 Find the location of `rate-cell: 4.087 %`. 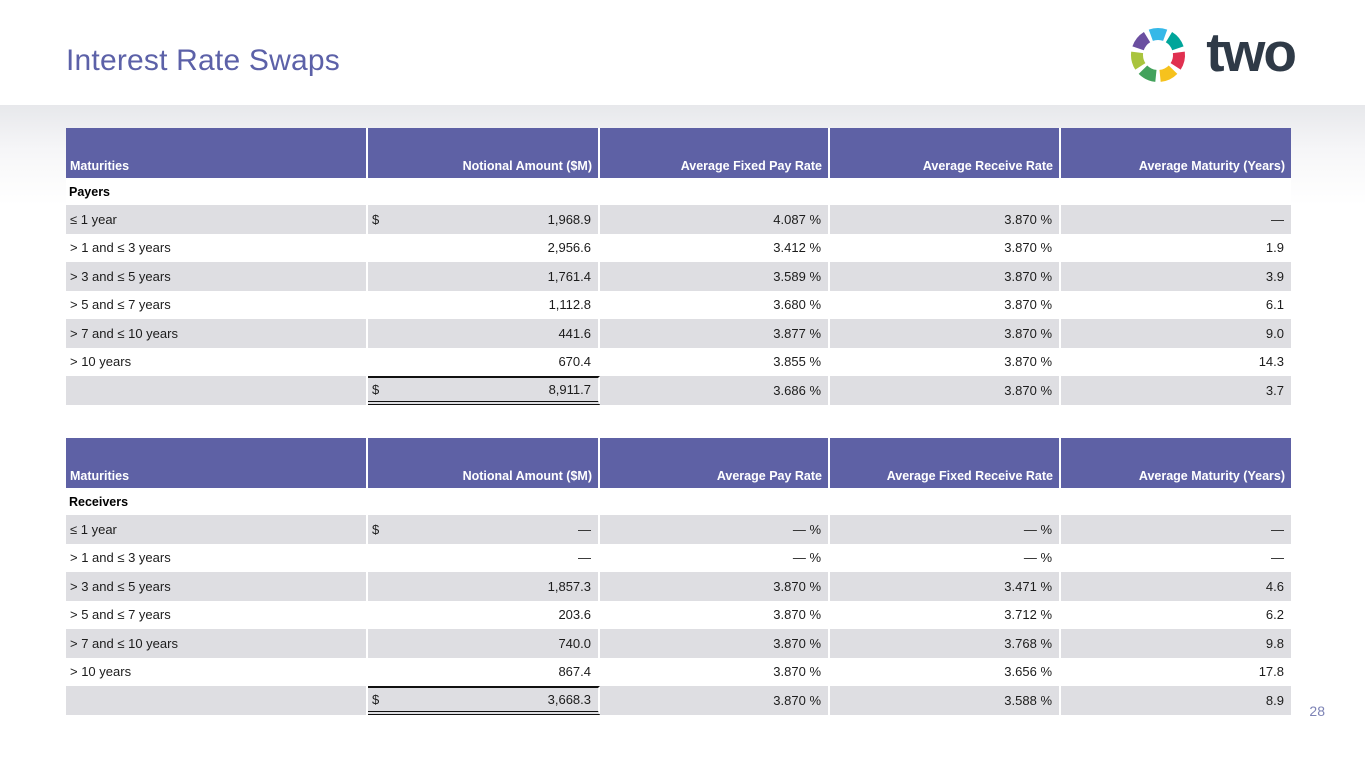

rate-cell: 4.087 % is located at coordinates (715, 219).